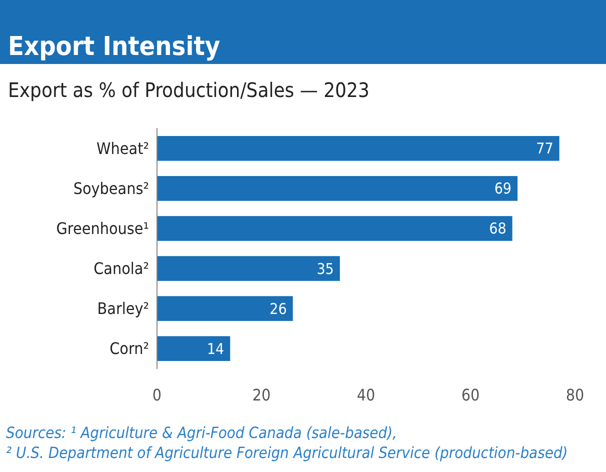 This screenshot has width=606, height=472. Describe the element at coordinates (325, 269) in the screenshot. I see `data-label: 35` at that location.